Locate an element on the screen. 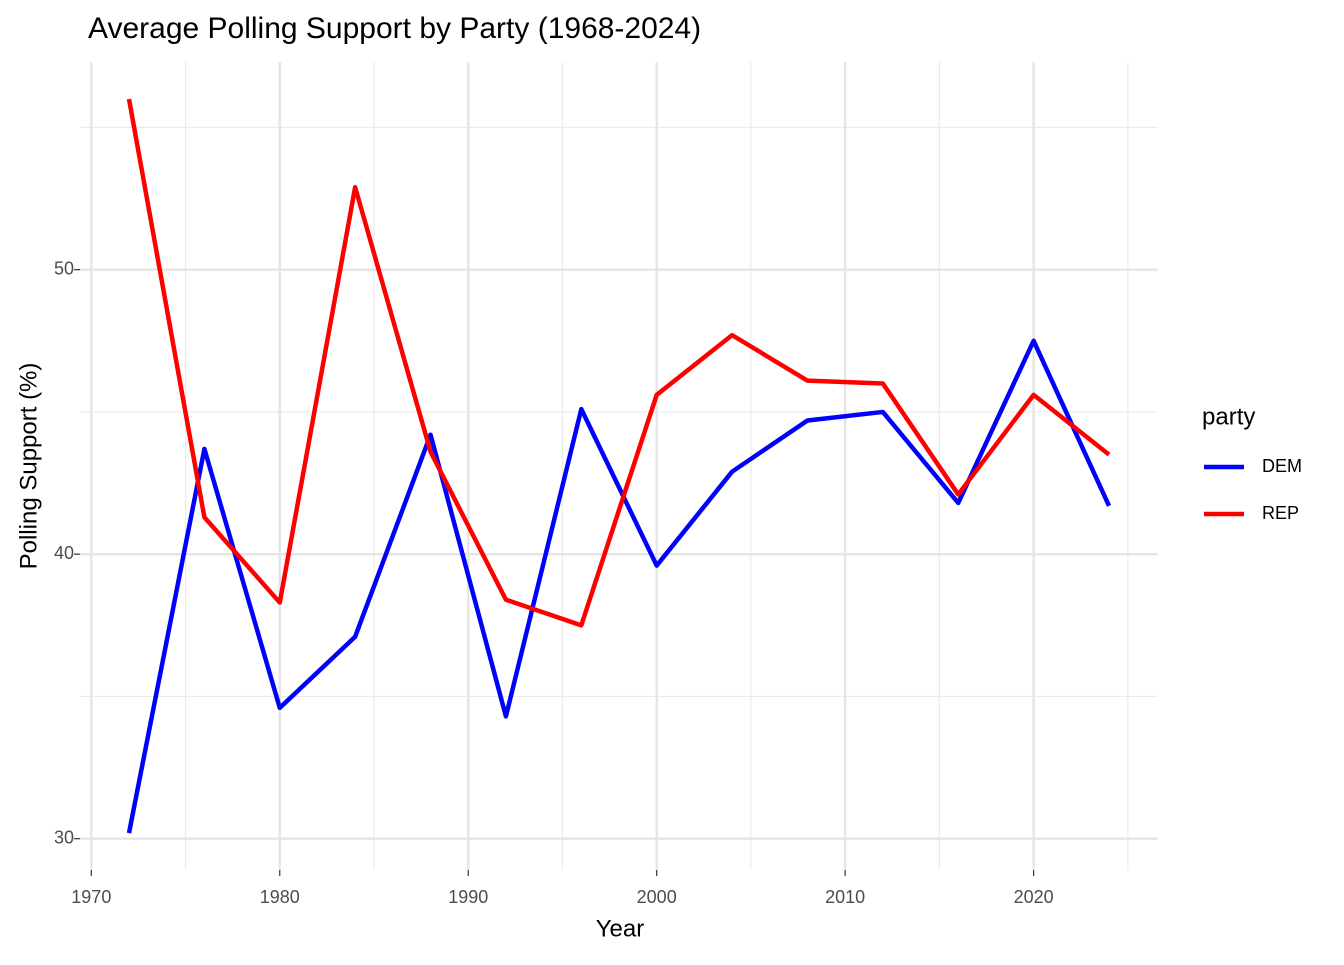 This screenshot has width=1344, height=965. legend-title: party is located at coordinates (1228, 416).